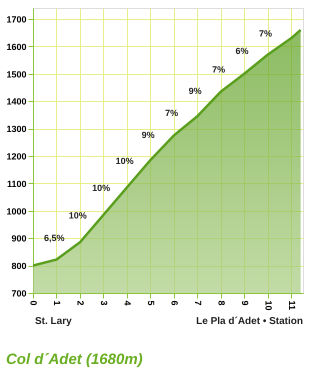 This screenshot has width=325, height=381. Describe the element at coordinates (103, 303) in the screenshot. I see `x-tick-label: 3` at that location.